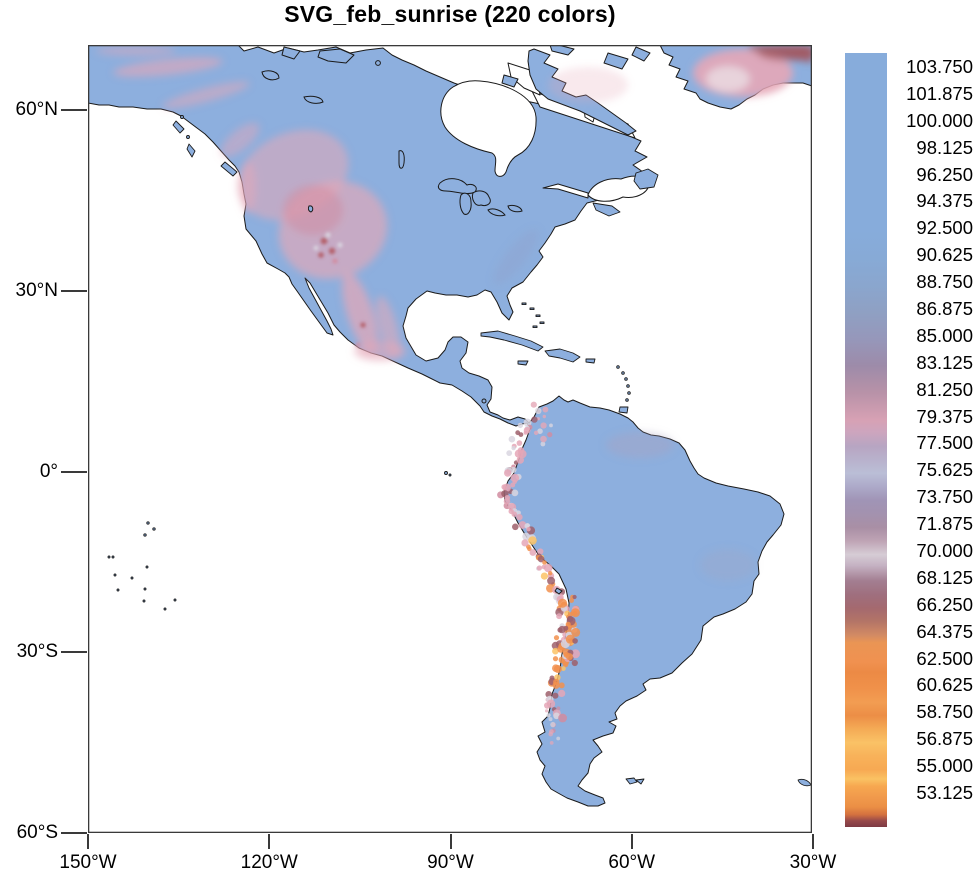  What do you see at coordinates (450, 862) in the screenshot?
I see `x-axis-tick-label: 90°W` at bounding box center [450, 862].